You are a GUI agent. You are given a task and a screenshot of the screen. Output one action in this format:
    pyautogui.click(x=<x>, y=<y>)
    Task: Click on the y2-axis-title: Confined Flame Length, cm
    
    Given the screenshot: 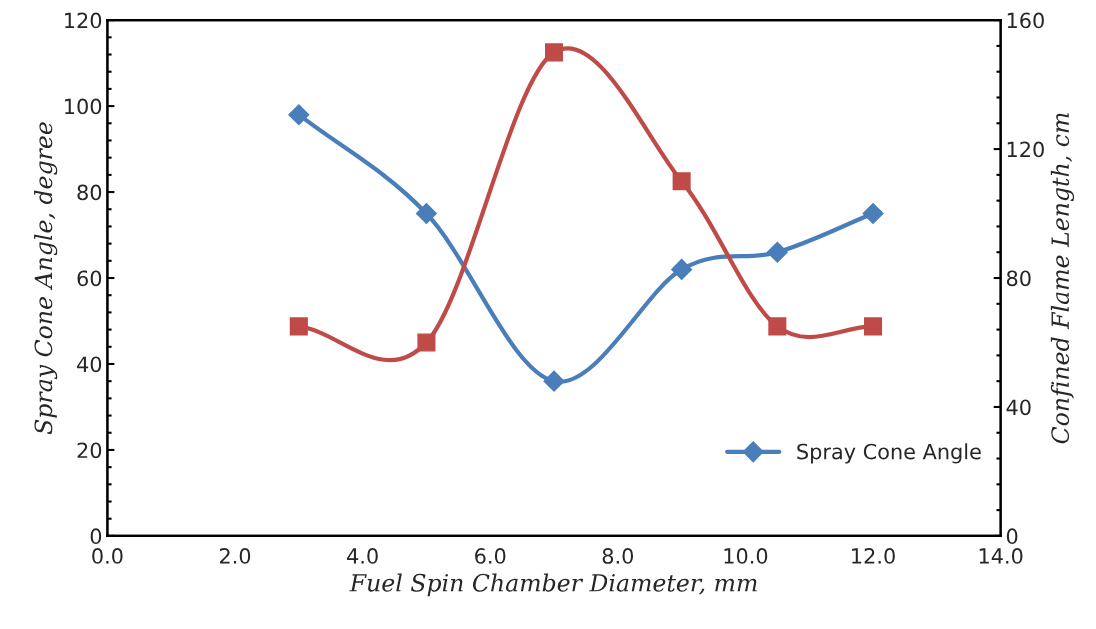 What is the action you would take?
    pyautogui.click(x=1062, y=278)
    